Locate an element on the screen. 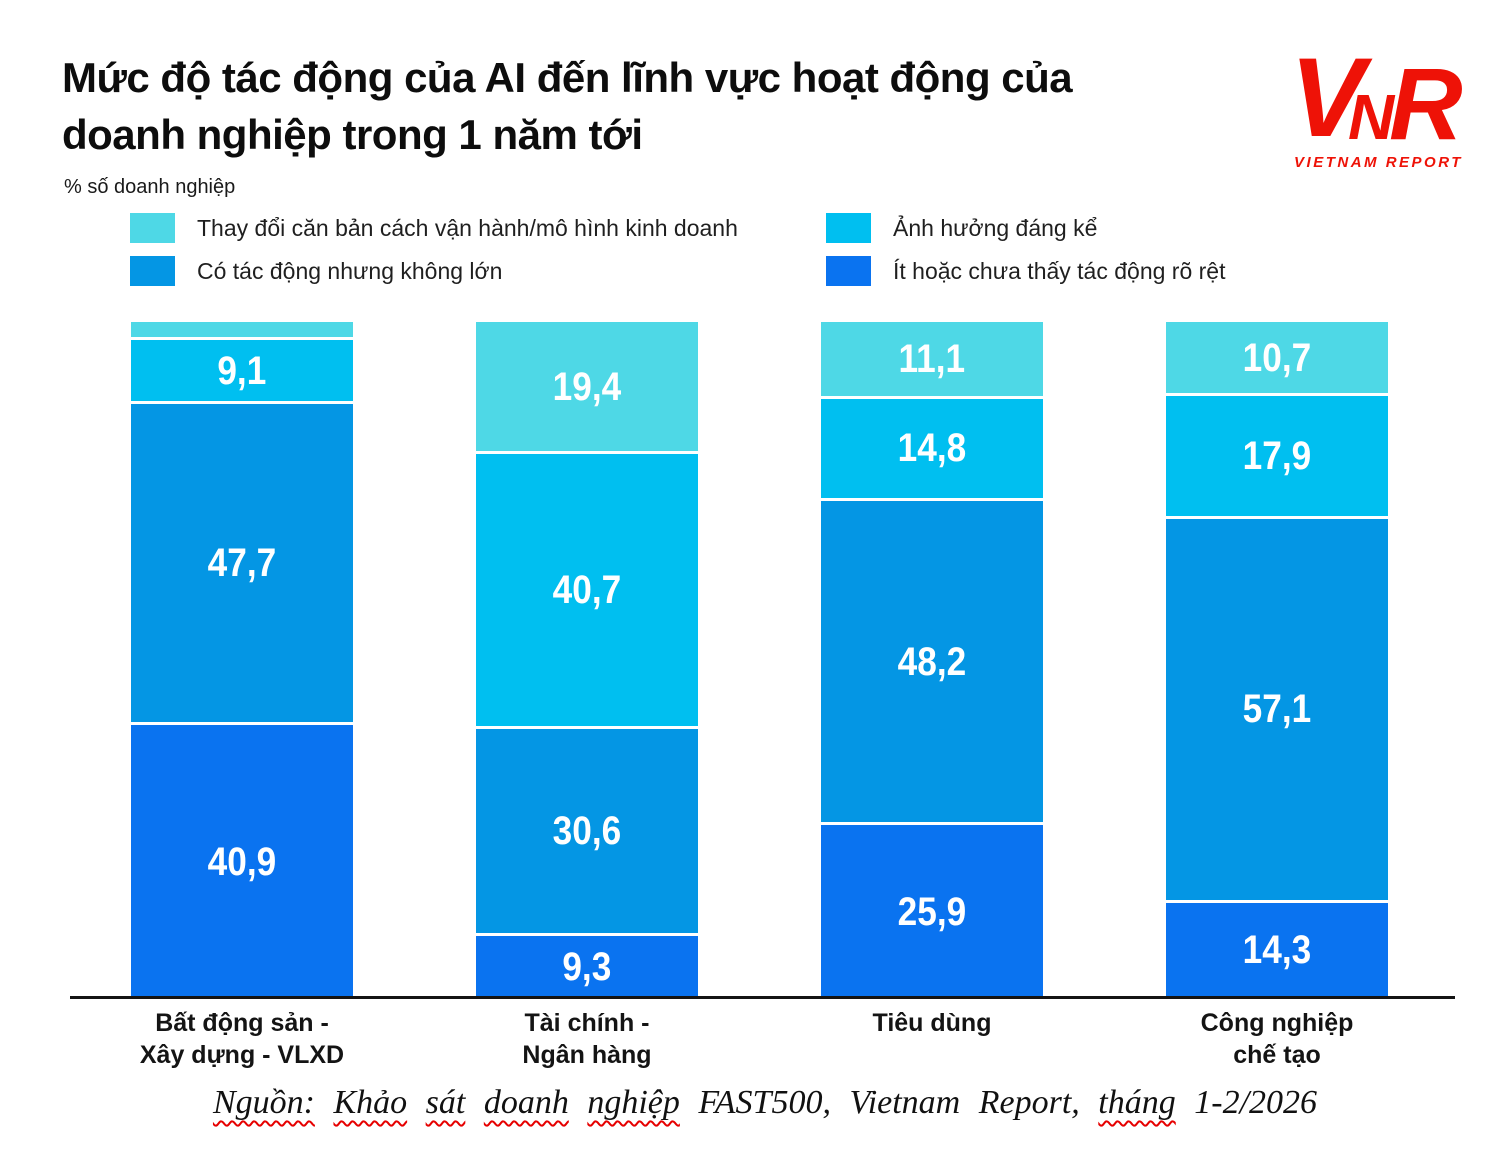  source-word: nghiệp is located at coordinates (633, 1102).